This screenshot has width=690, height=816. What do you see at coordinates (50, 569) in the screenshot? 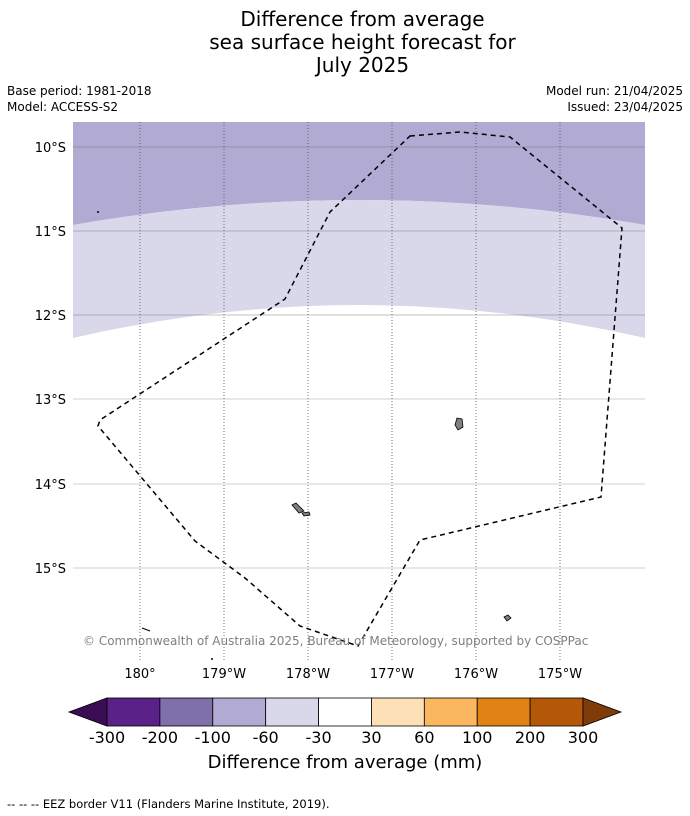
I see `lat-label: 15°S` at bounding box center [50, 569].